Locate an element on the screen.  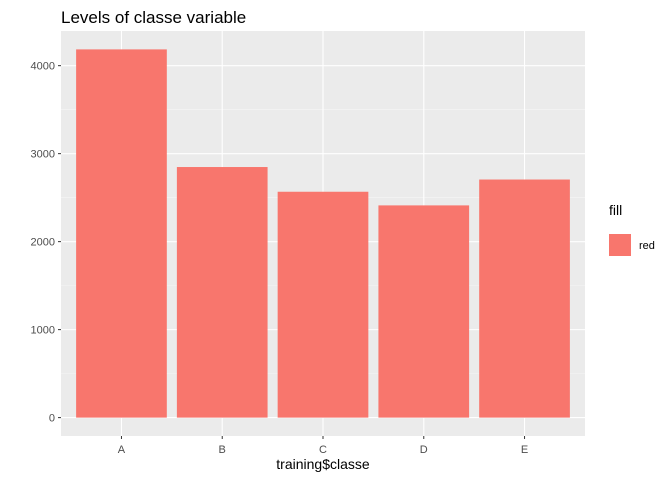
y-tick-label: 0 is located at coordinates (52, 419).